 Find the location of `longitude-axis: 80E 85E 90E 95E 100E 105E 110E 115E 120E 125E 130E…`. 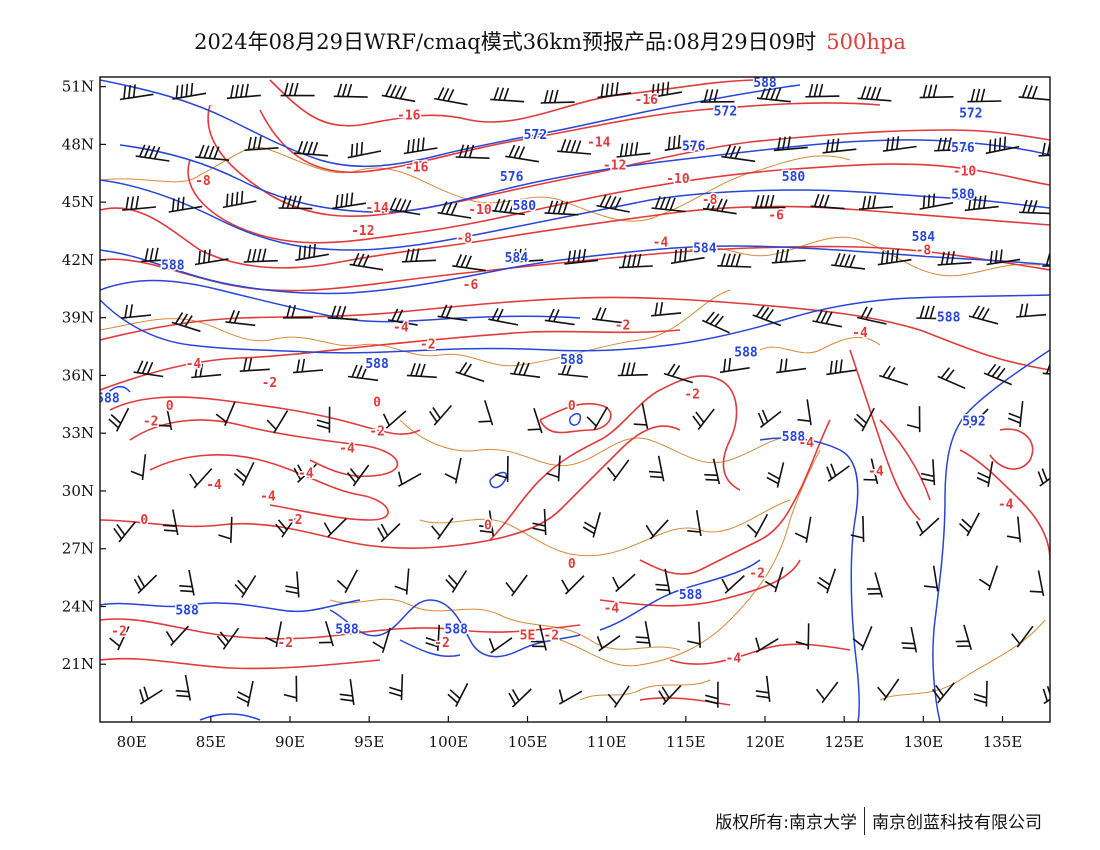

longitude-axis: 80E 85E 90E 95E 100E 105E 110E 115E 120E 125E 130E… is located at coordinates (569, 733).